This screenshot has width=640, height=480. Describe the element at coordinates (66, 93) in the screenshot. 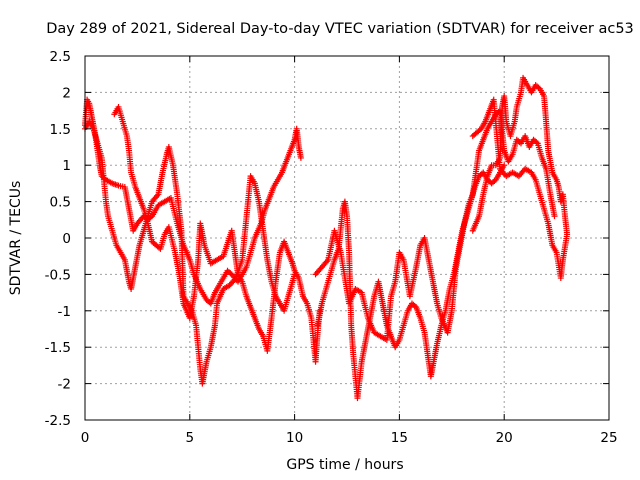

I see `y-tick-label: 2` at that location.